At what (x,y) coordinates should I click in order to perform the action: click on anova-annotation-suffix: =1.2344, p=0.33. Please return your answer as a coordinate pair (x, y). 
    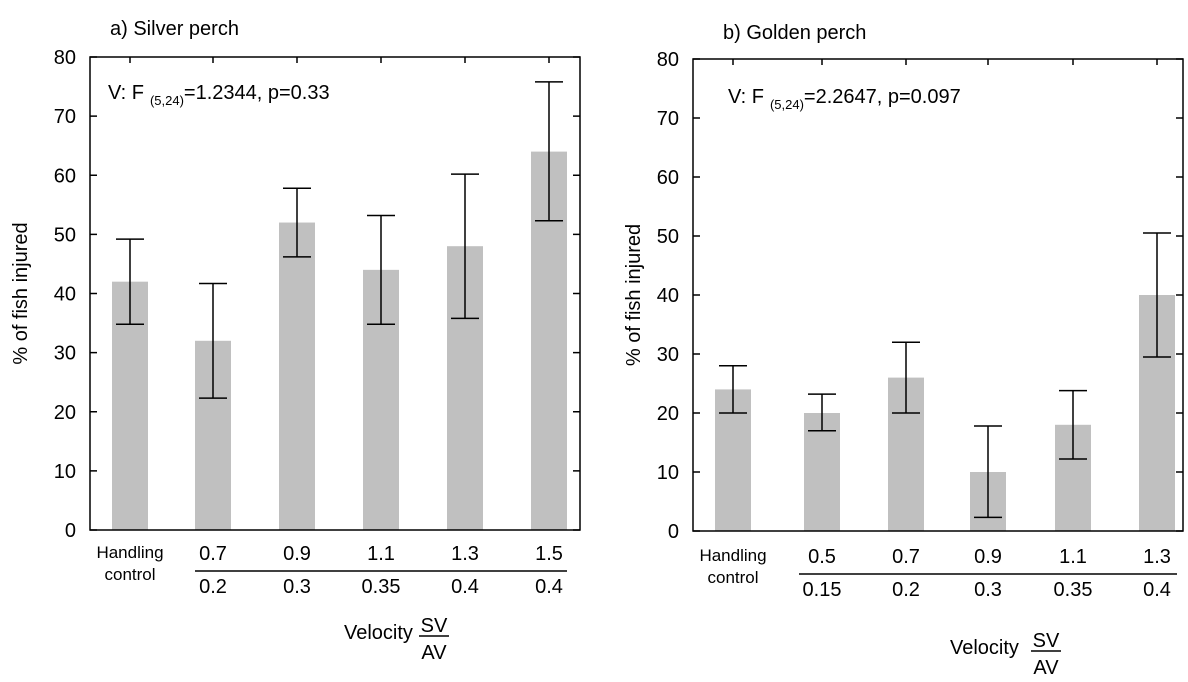
    Looking at the image, I should click on (257, 93).